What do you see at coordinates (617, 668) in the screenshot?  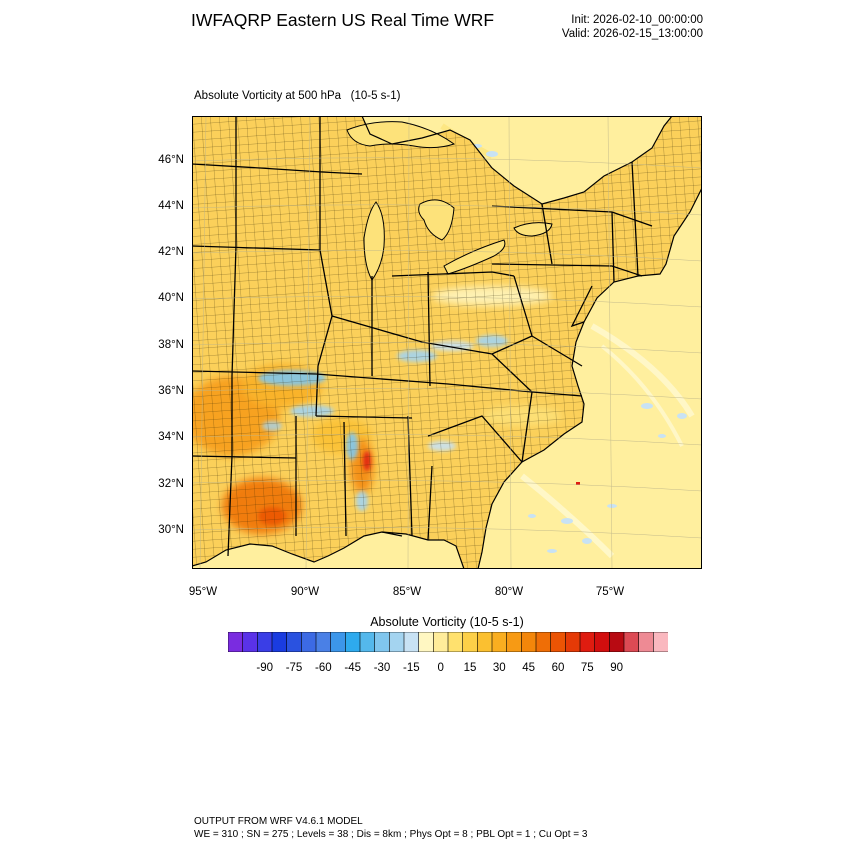 I see `colorbar-tick-label: 90` at bounding box center [617, 668].